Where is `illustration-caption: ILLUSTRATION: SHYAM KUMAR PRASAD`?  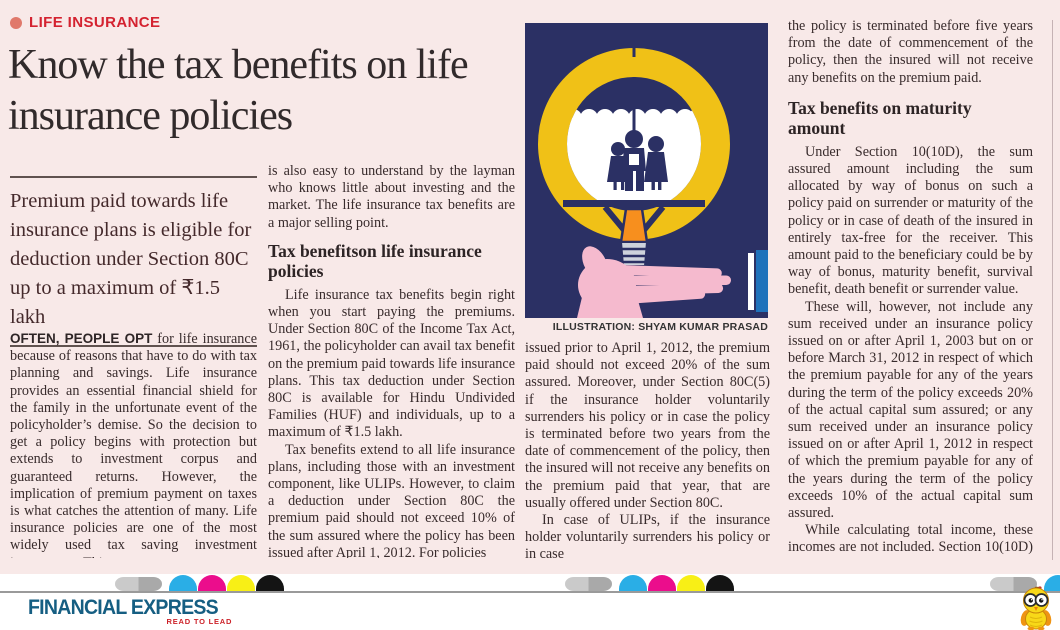
illustration-caption: ILLUSTRATION: SHYAM KUMAR PRASAD is located at coordinates (660, 327).